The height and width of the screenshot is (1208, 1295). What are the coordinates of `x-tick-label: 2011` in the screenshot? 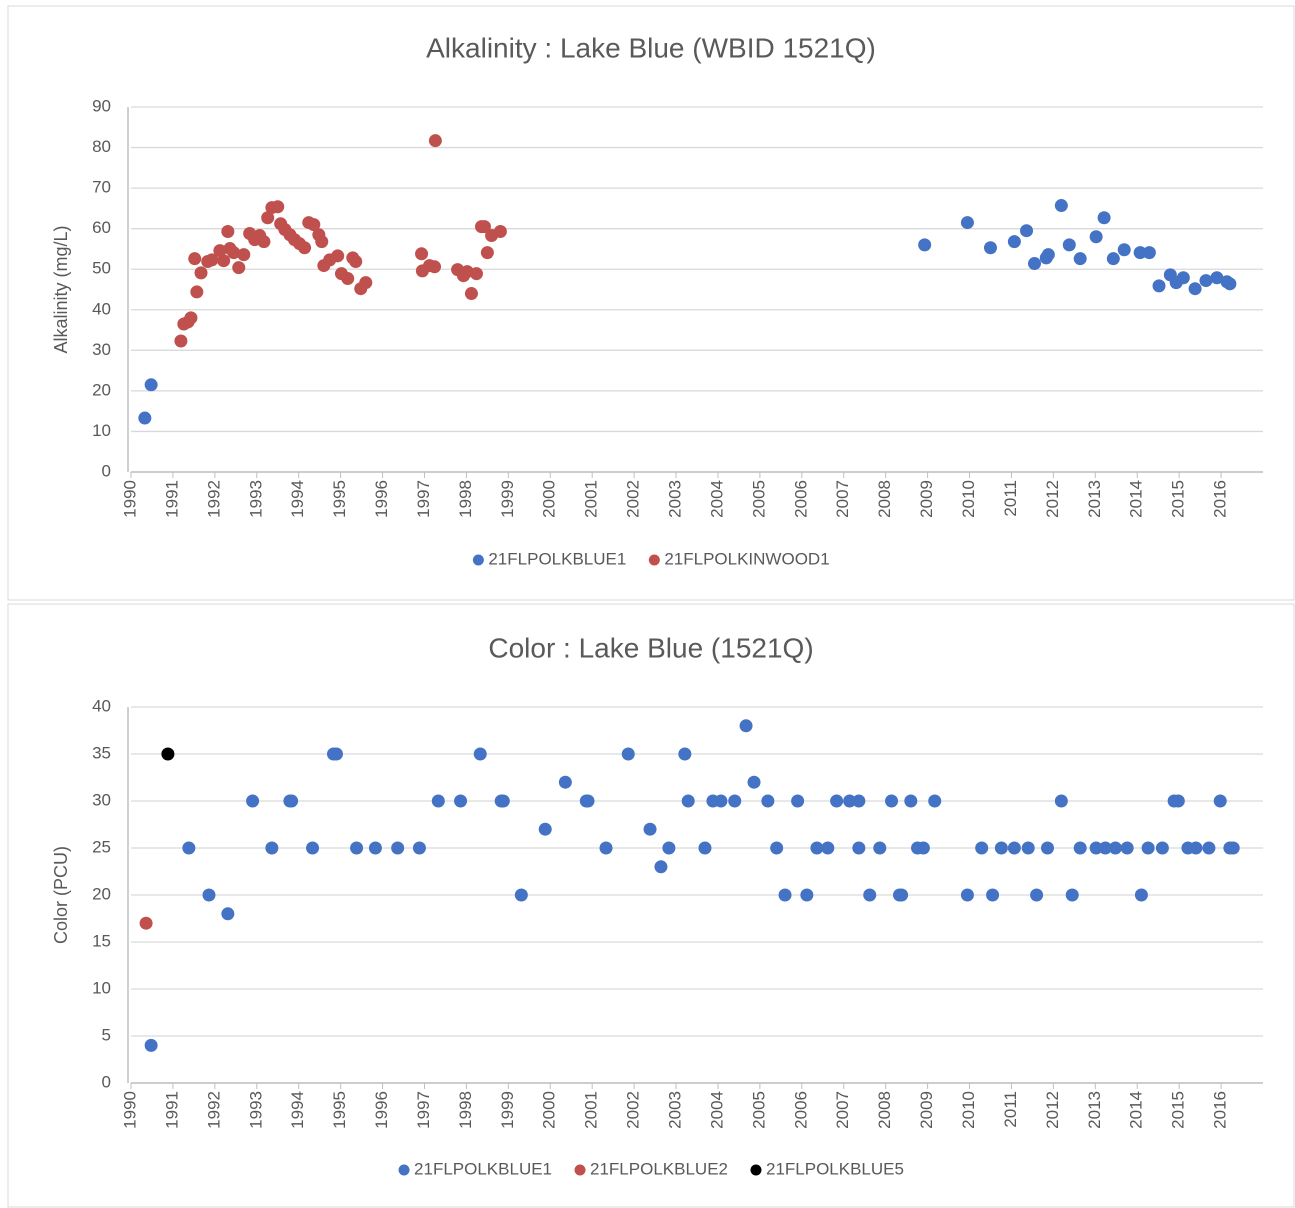 It's located at (1010, 1109).